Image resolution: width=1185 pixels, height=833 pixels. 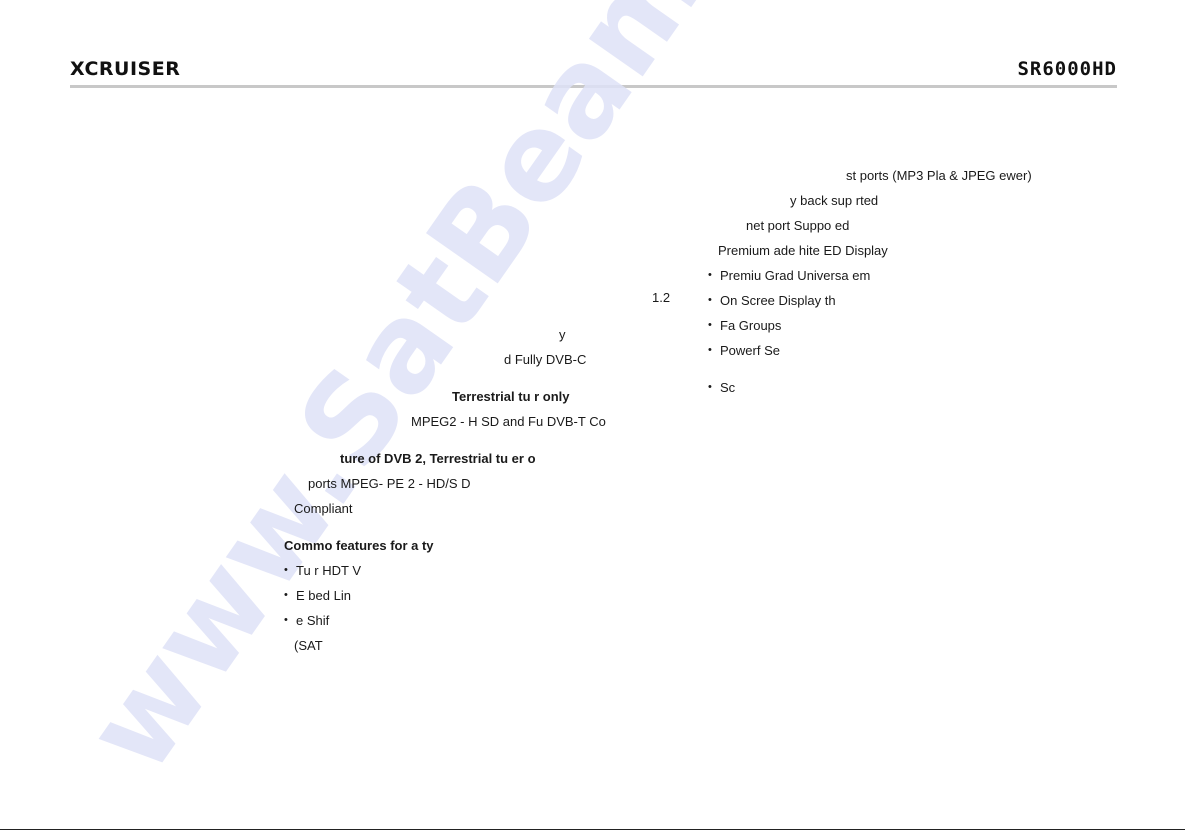 I want to click on section-heading: Terrestrial tu r only, so click(x=511, y=396).